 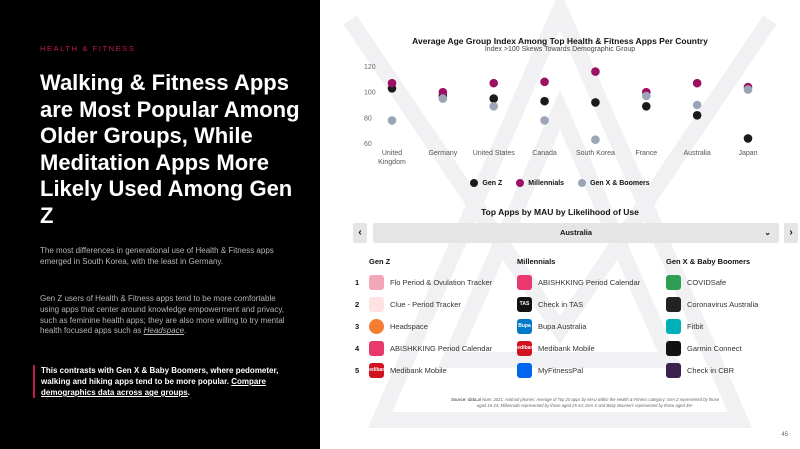 What do you see at coordinates (492, 183) in the screenshot?
I see `legend-label-genz: Gen Z` at bounding box center [492, 183].